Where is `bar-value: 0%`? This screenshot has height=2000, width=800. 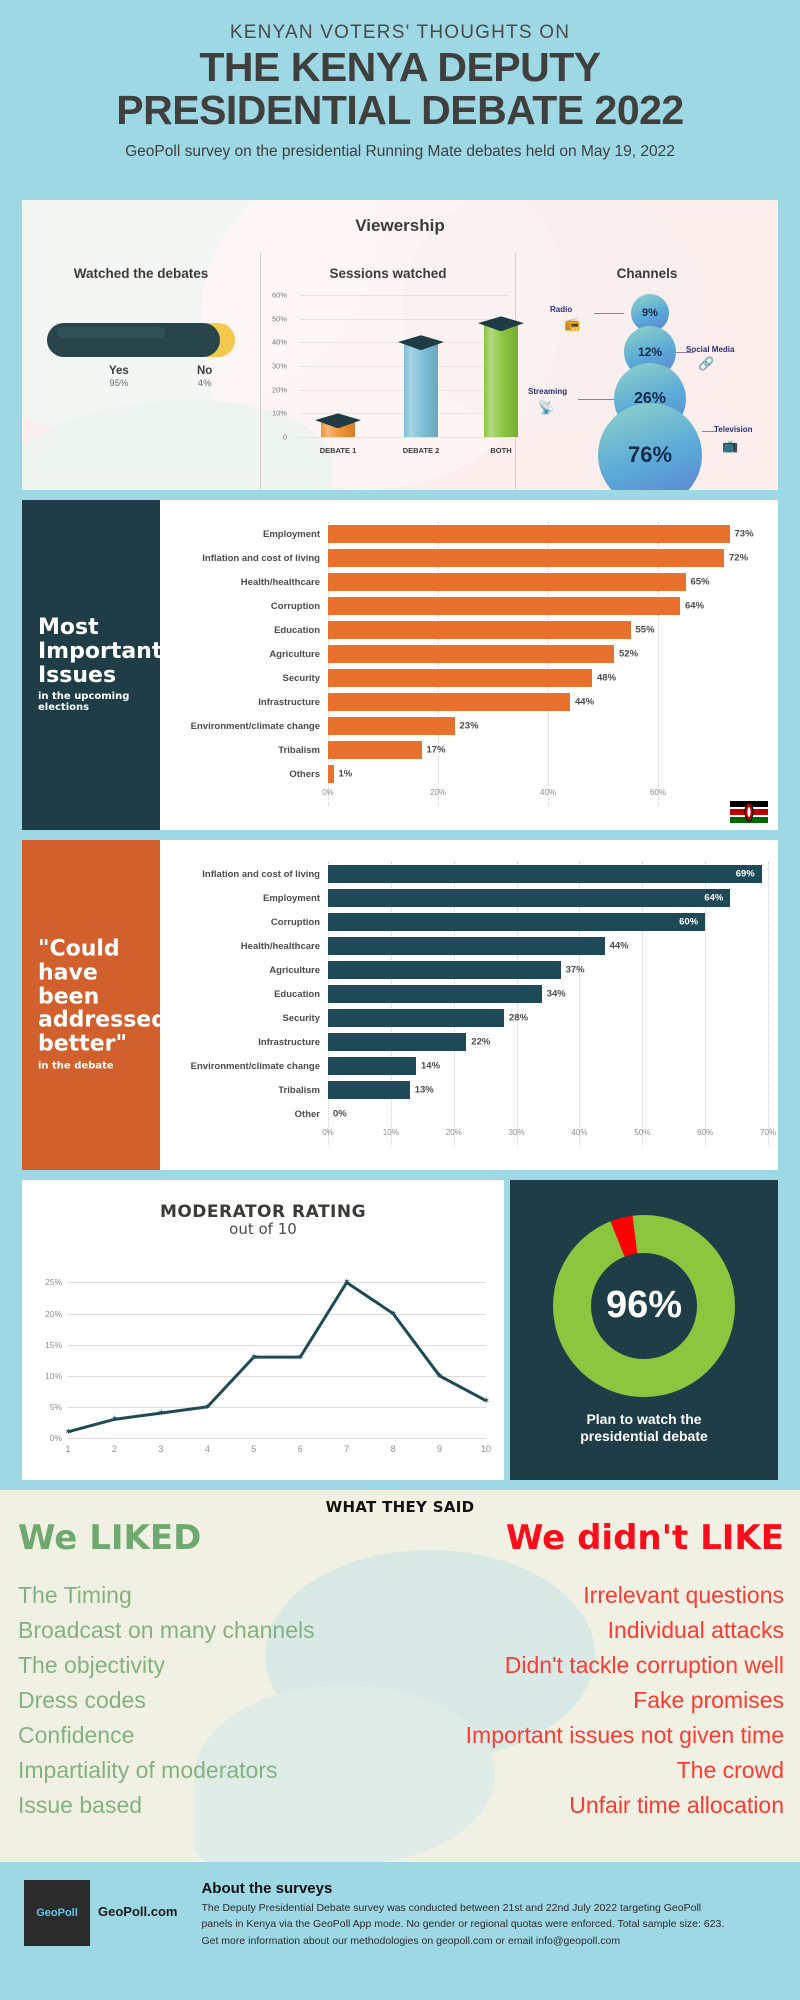 bar-value: 0% is located at coordinates (340, 1114).